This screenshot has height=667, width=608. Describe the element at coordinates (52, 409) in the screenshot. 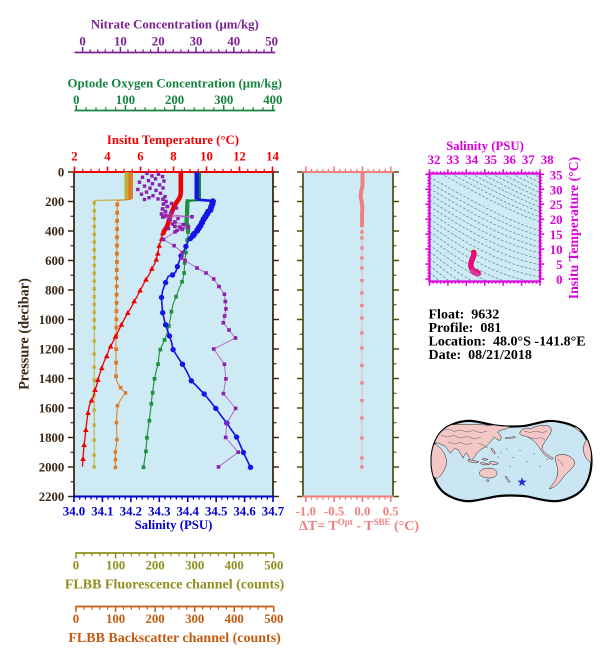

I see `svg-text: 1600` at that location.